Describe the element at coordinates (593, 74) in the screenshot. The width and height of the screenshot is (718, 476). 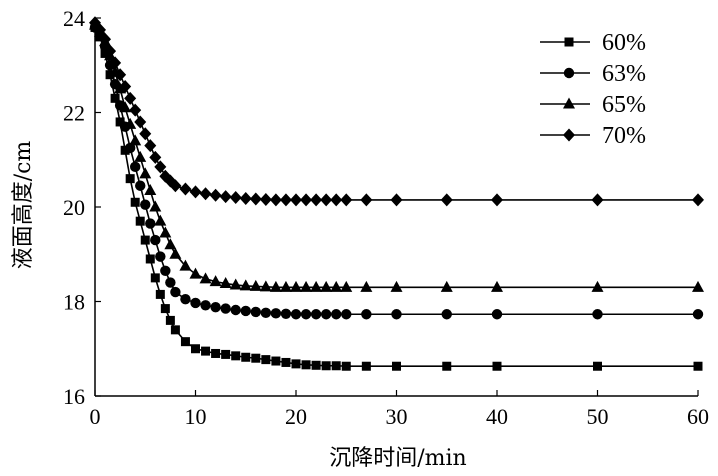
I see `legend-item: 63%` at that location.